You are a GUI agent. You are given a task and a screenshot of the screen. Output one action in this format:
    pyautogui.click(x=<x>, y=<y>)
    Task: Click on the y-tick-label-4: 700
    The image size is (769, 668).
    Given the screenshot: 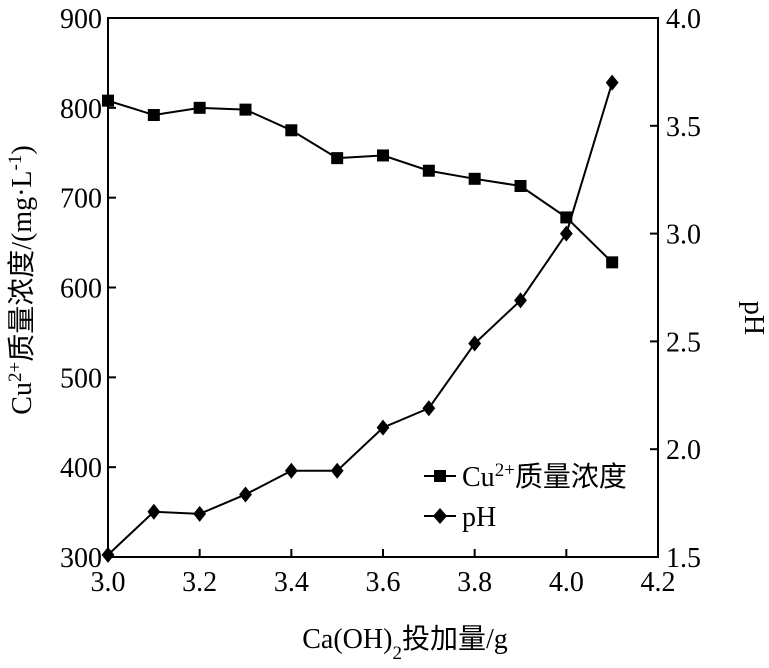 What is the action you would take?
    pyautogui.click(x=81, y=199)
    